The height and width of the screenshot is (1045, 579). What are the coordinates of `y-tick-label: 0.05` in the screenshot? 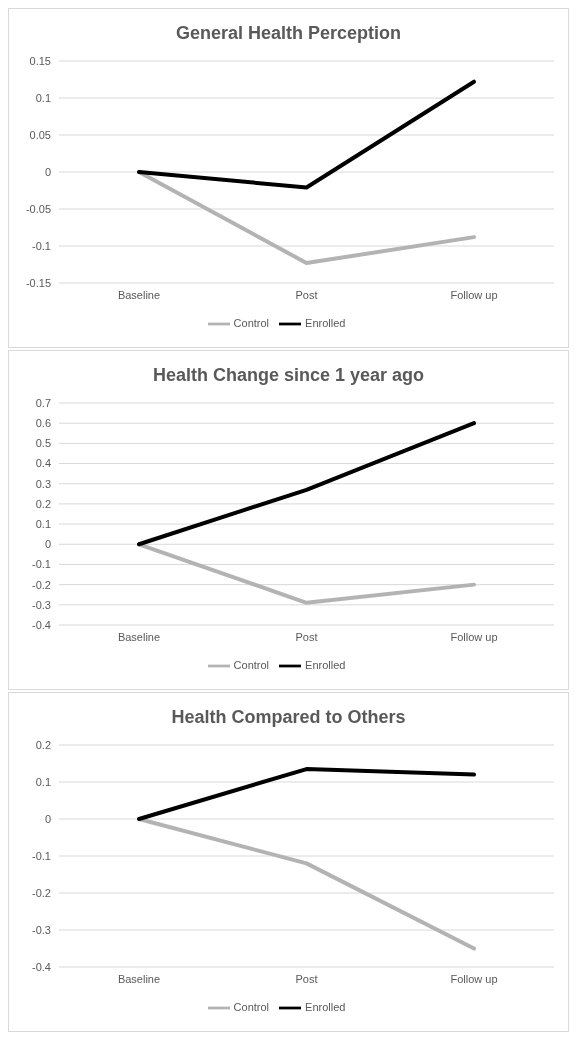 It's located at (40, 134).